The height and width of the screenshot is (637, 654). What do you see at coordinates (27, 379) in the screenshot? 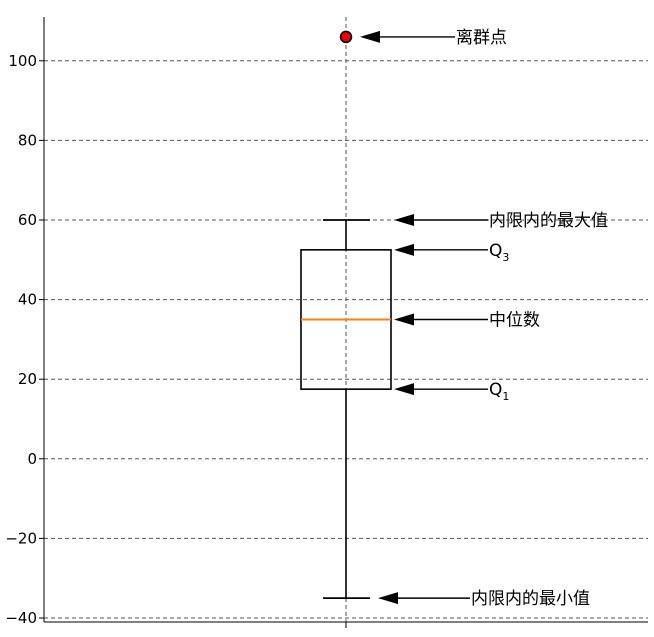
I see `y-tick-label: 20` at bounding box center [27, 379].